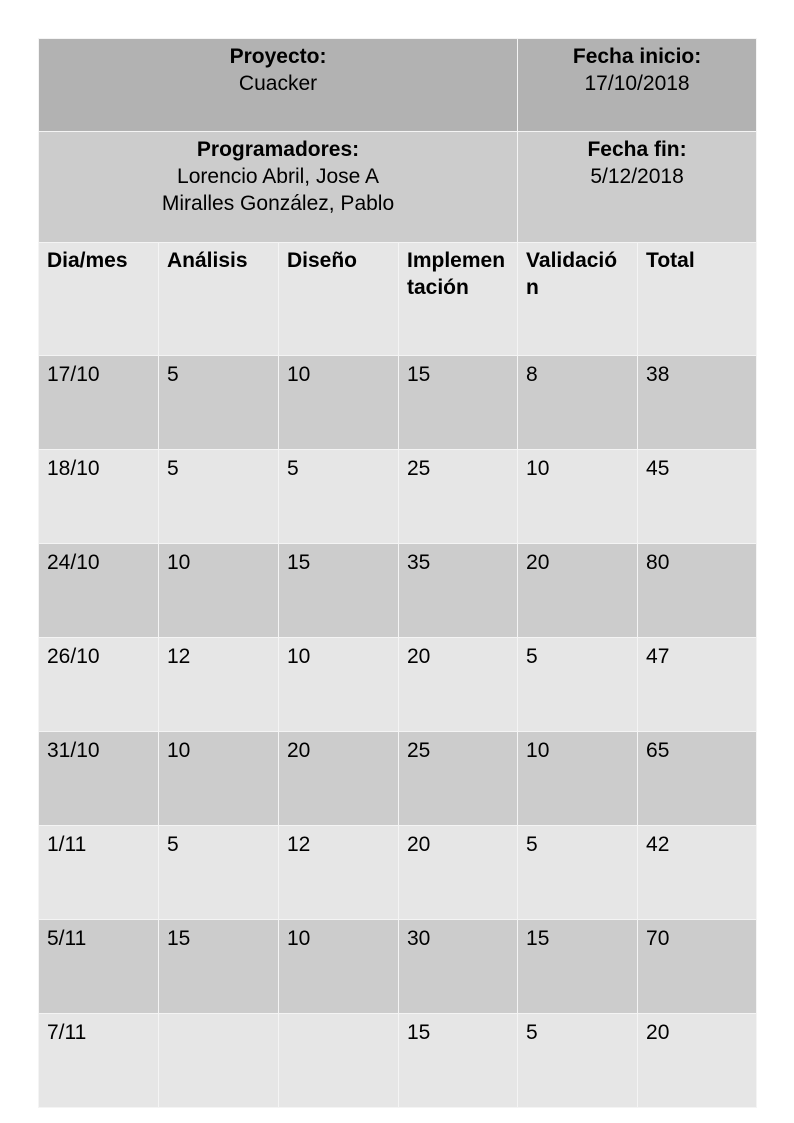  I want to click on table-cell: 7/11, so click(98, 1060).